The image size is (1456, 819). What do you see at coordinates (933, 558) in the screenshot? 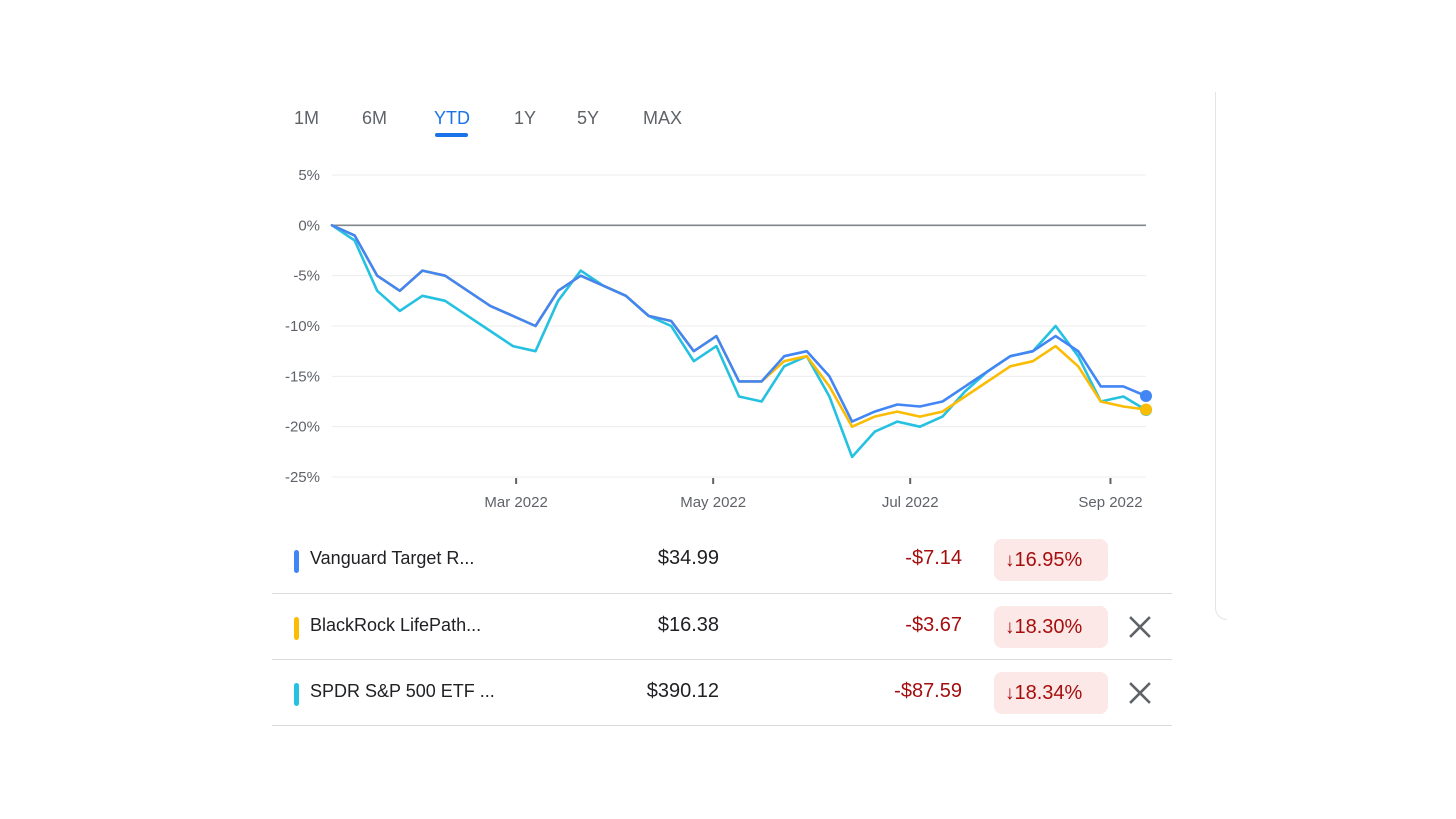
I see `holding-change: -$7.14` at bounding box center [933, 558].